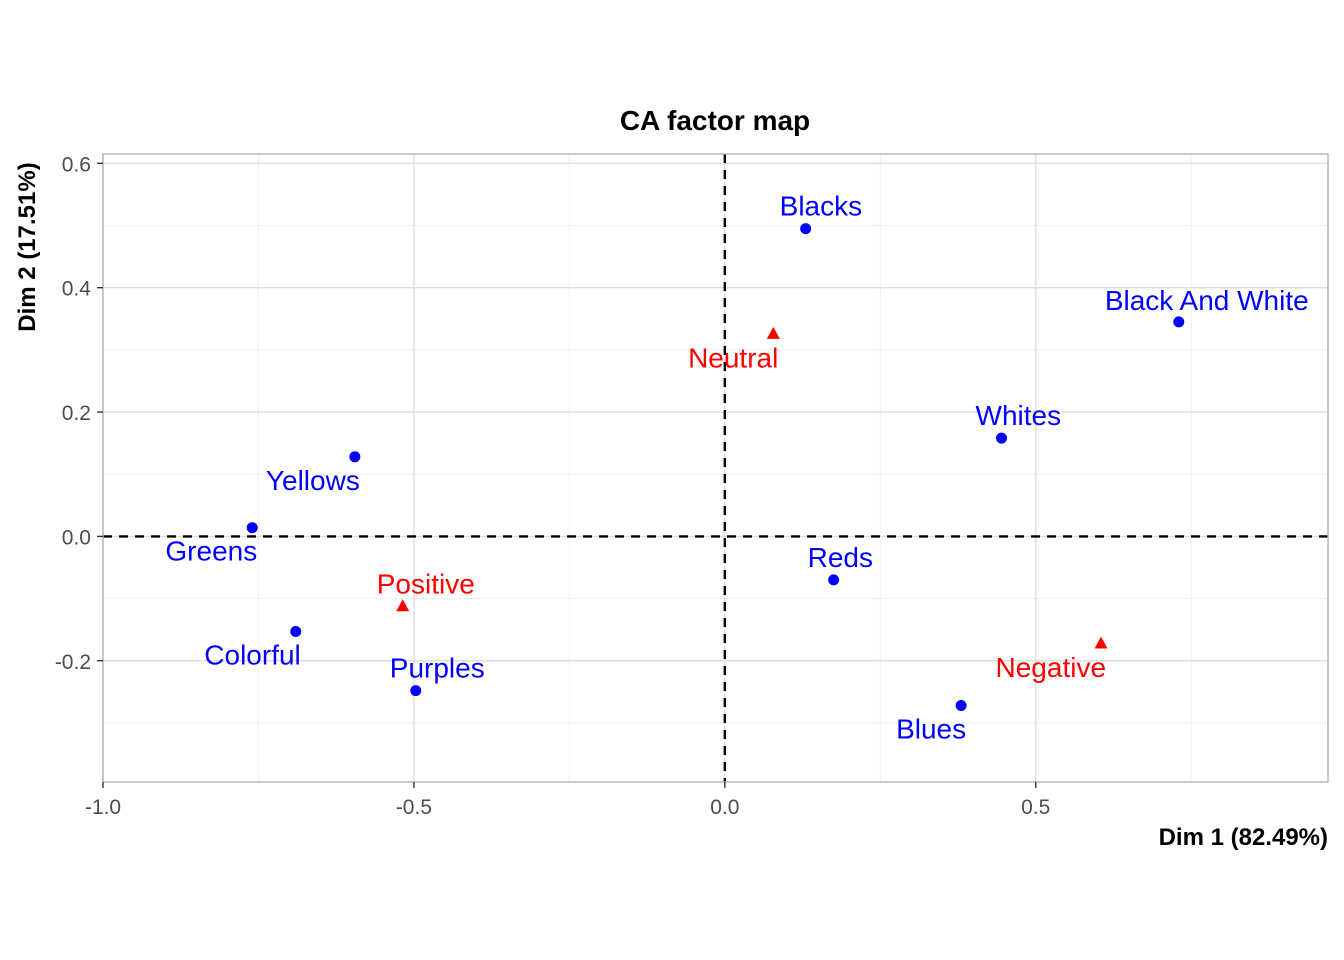 This screenshot has height=960, width=1344. Describe the element at coordinates (724, 807) in the screenshot. I see `x-tick-label: 0.0` at that location.